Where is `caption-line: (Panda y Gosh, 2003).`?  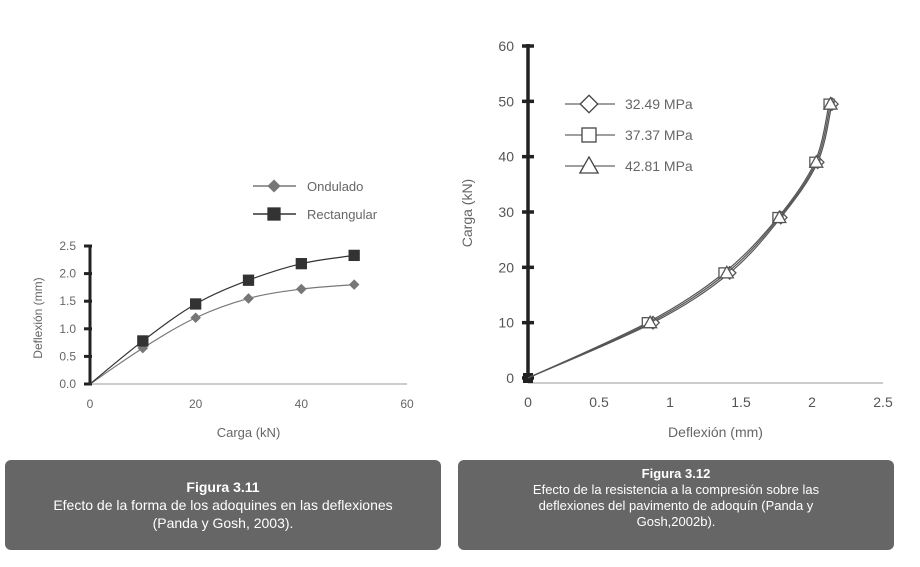
caption-line: (Panda y Gosh, 2003). is located at coordinates (223, 523).